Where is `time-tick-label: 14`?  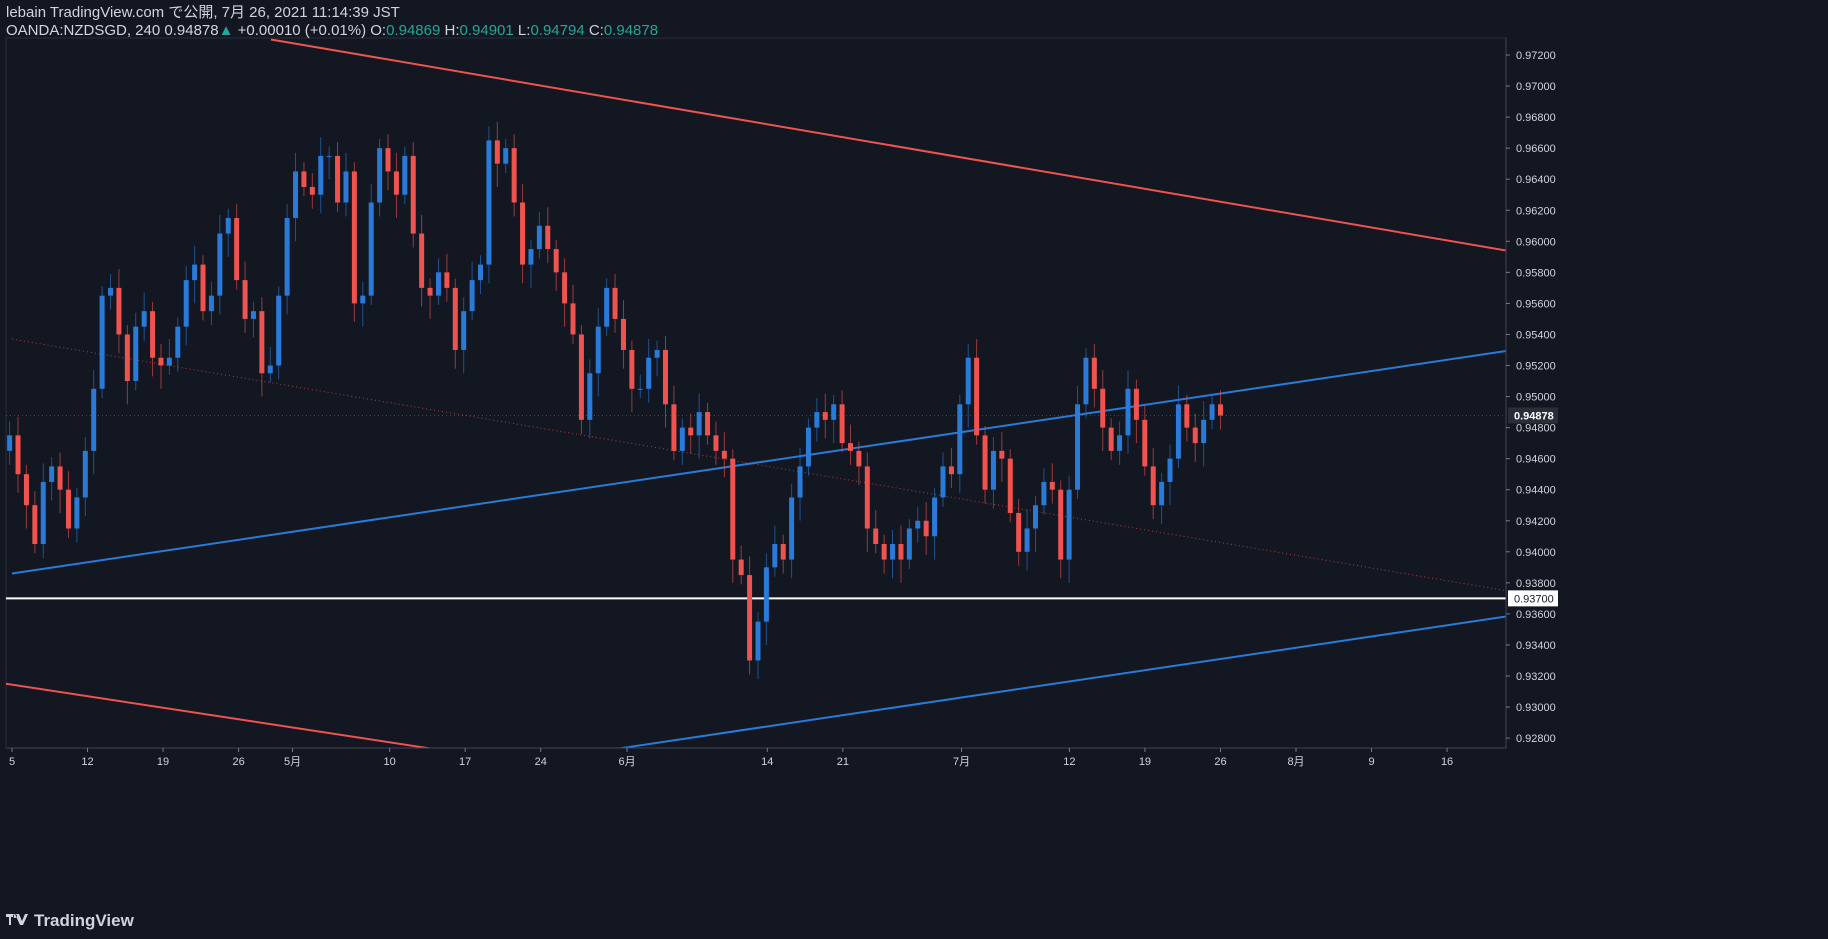
time-tick-label: 14 is located at coordinates (767, 762).